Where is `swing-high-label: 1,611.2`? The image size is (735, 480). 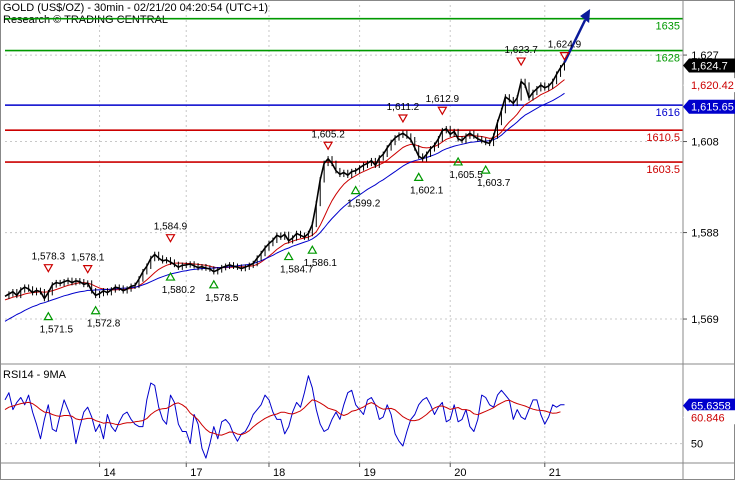
swing-high-label: 1,611.2 is located at coordinates (403, 107).